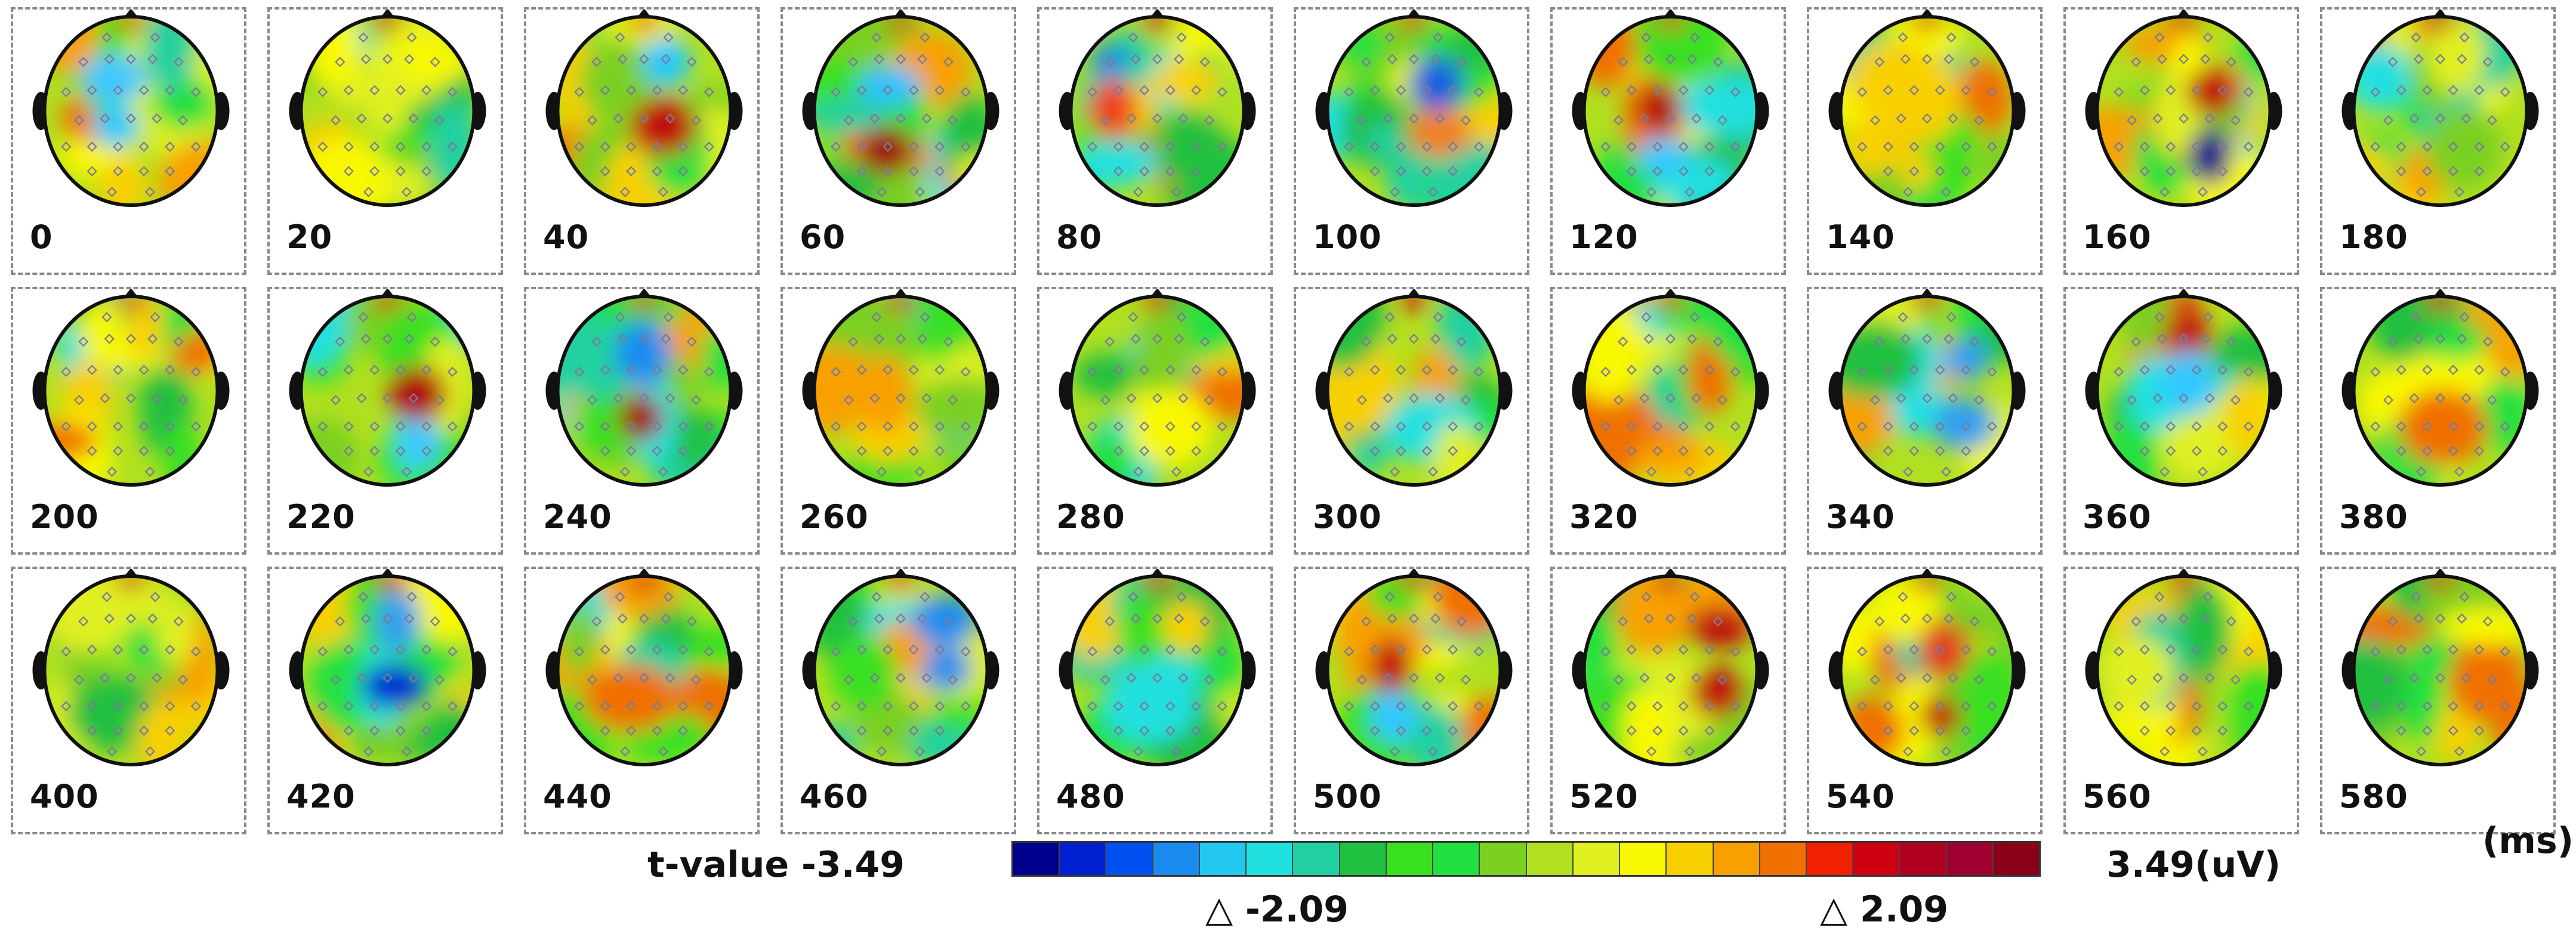 The width and height of the screenshot is (2576, 931). I want to click on time-unit-label: (ms), so click(2528, 841).